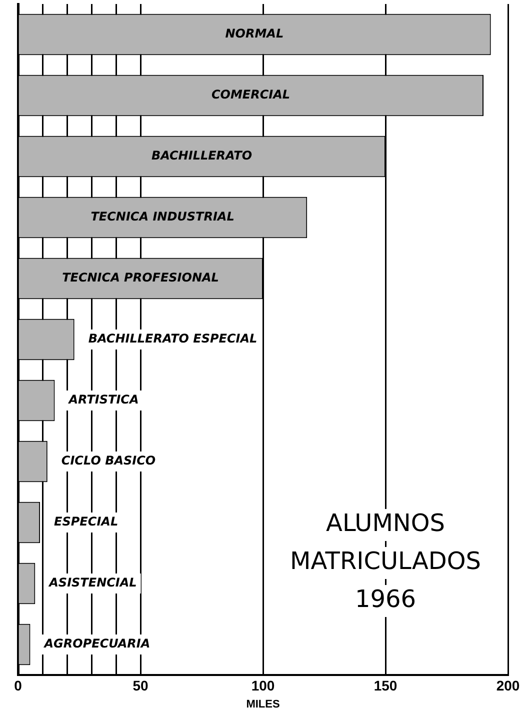  Describe the element at coordinates (386, 685) in the screenshot. I see `x-tick-label: 150` at that location.